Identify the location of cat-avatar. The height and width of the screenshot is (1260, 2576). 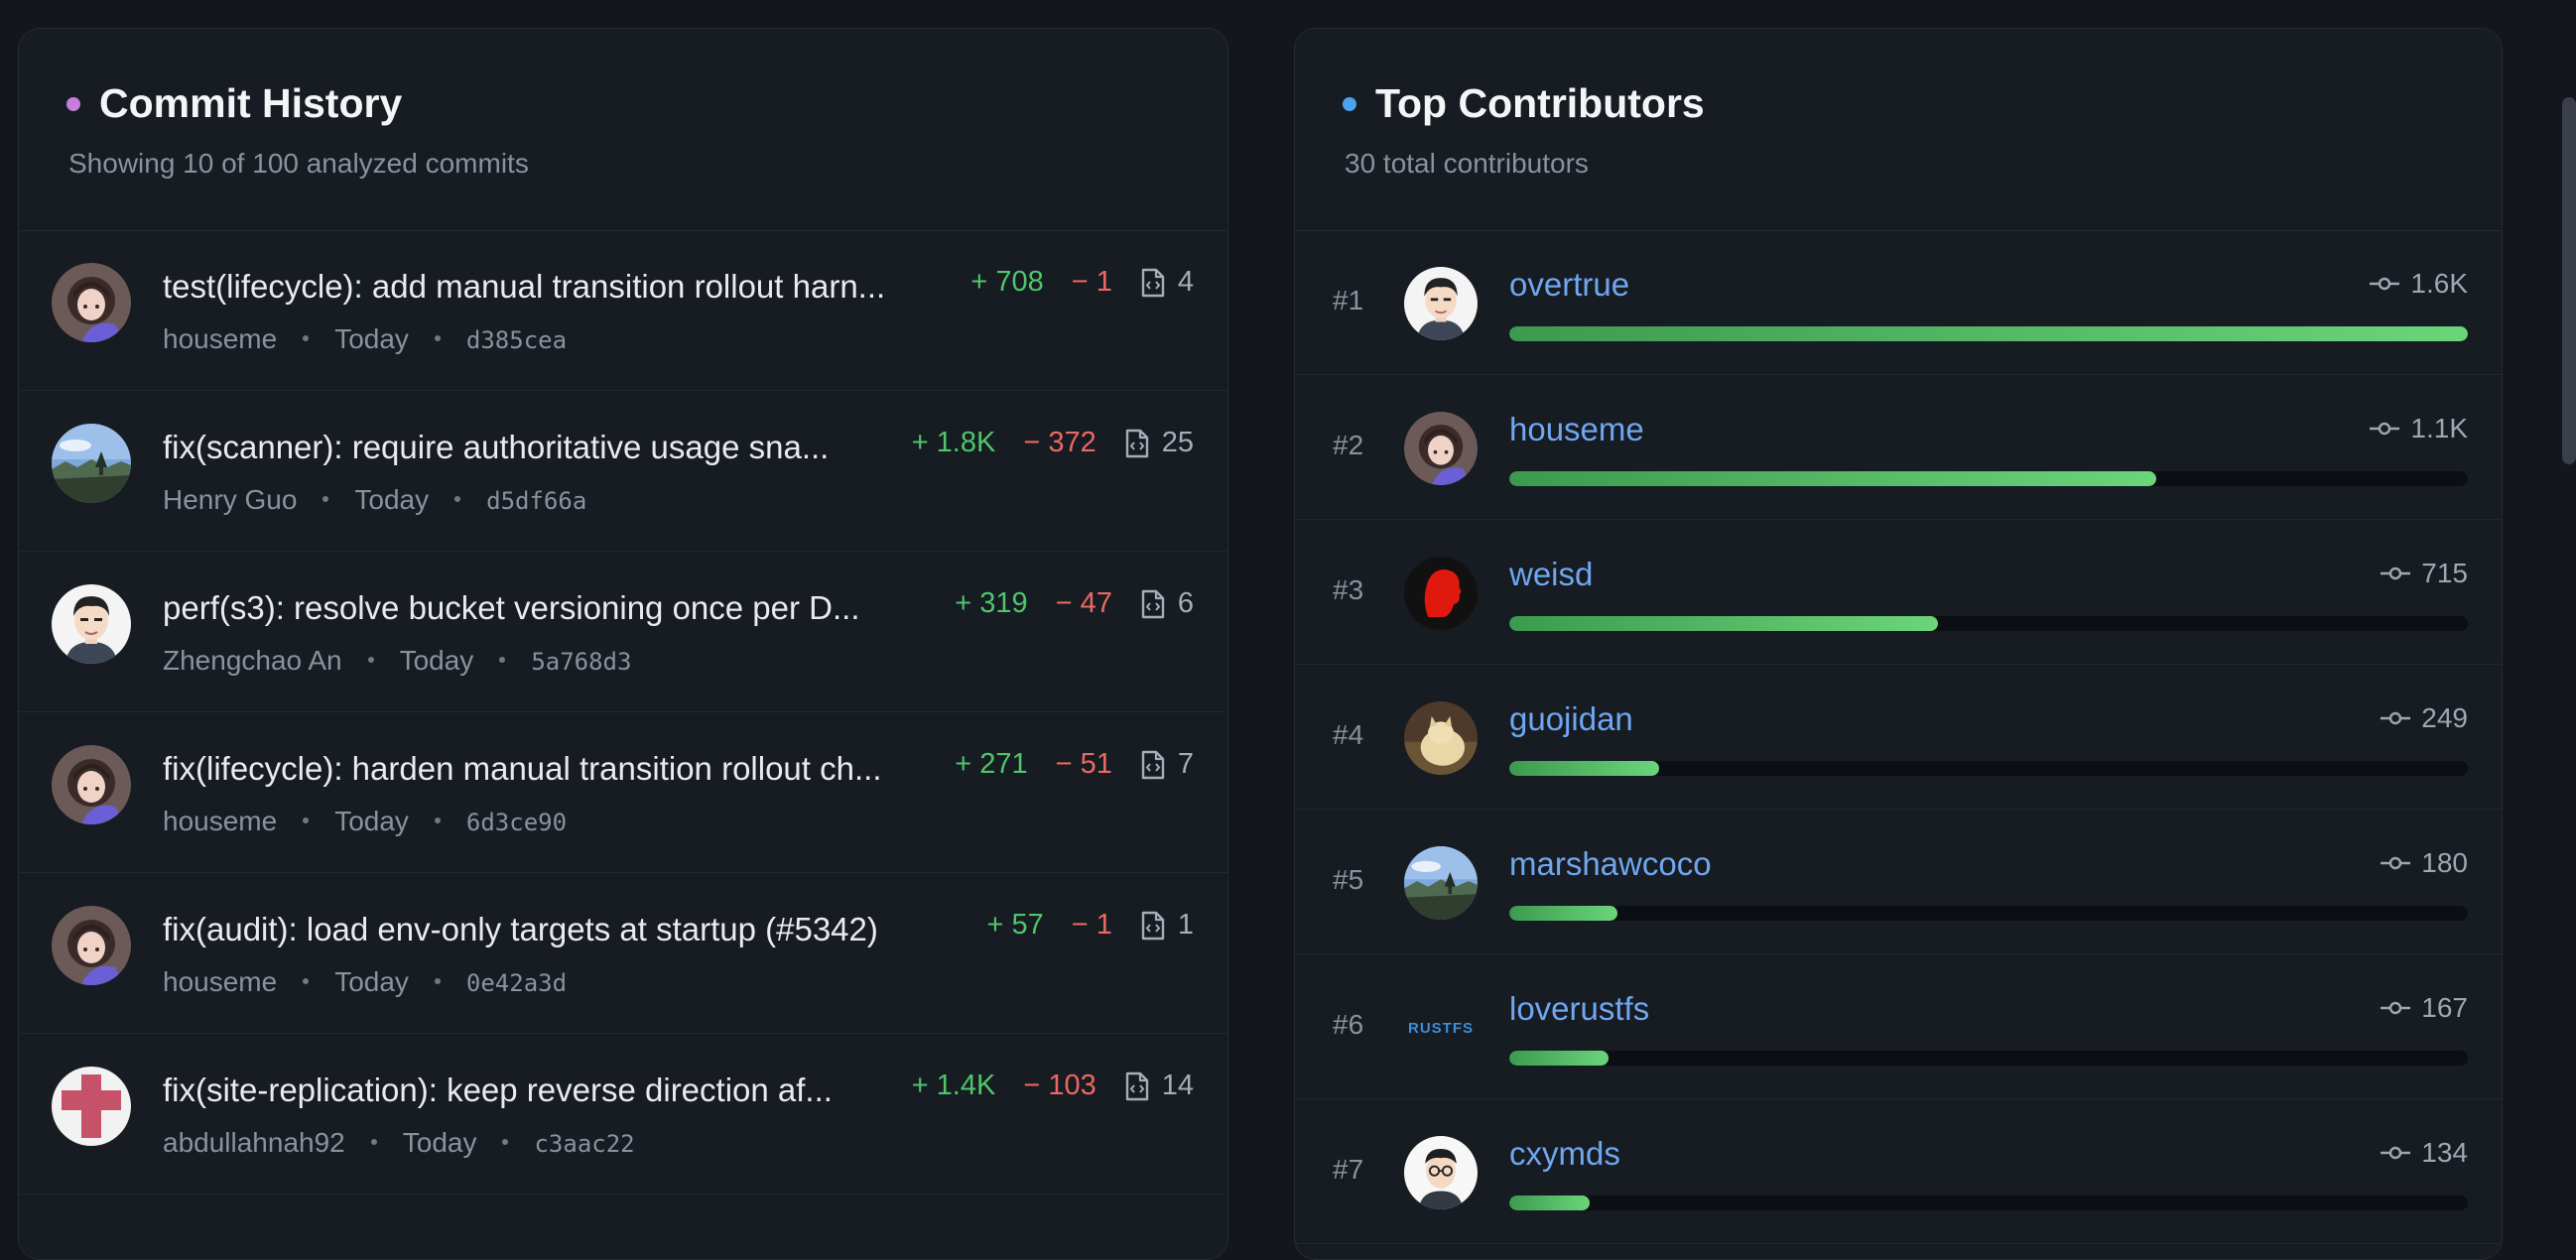
(1441, 738).